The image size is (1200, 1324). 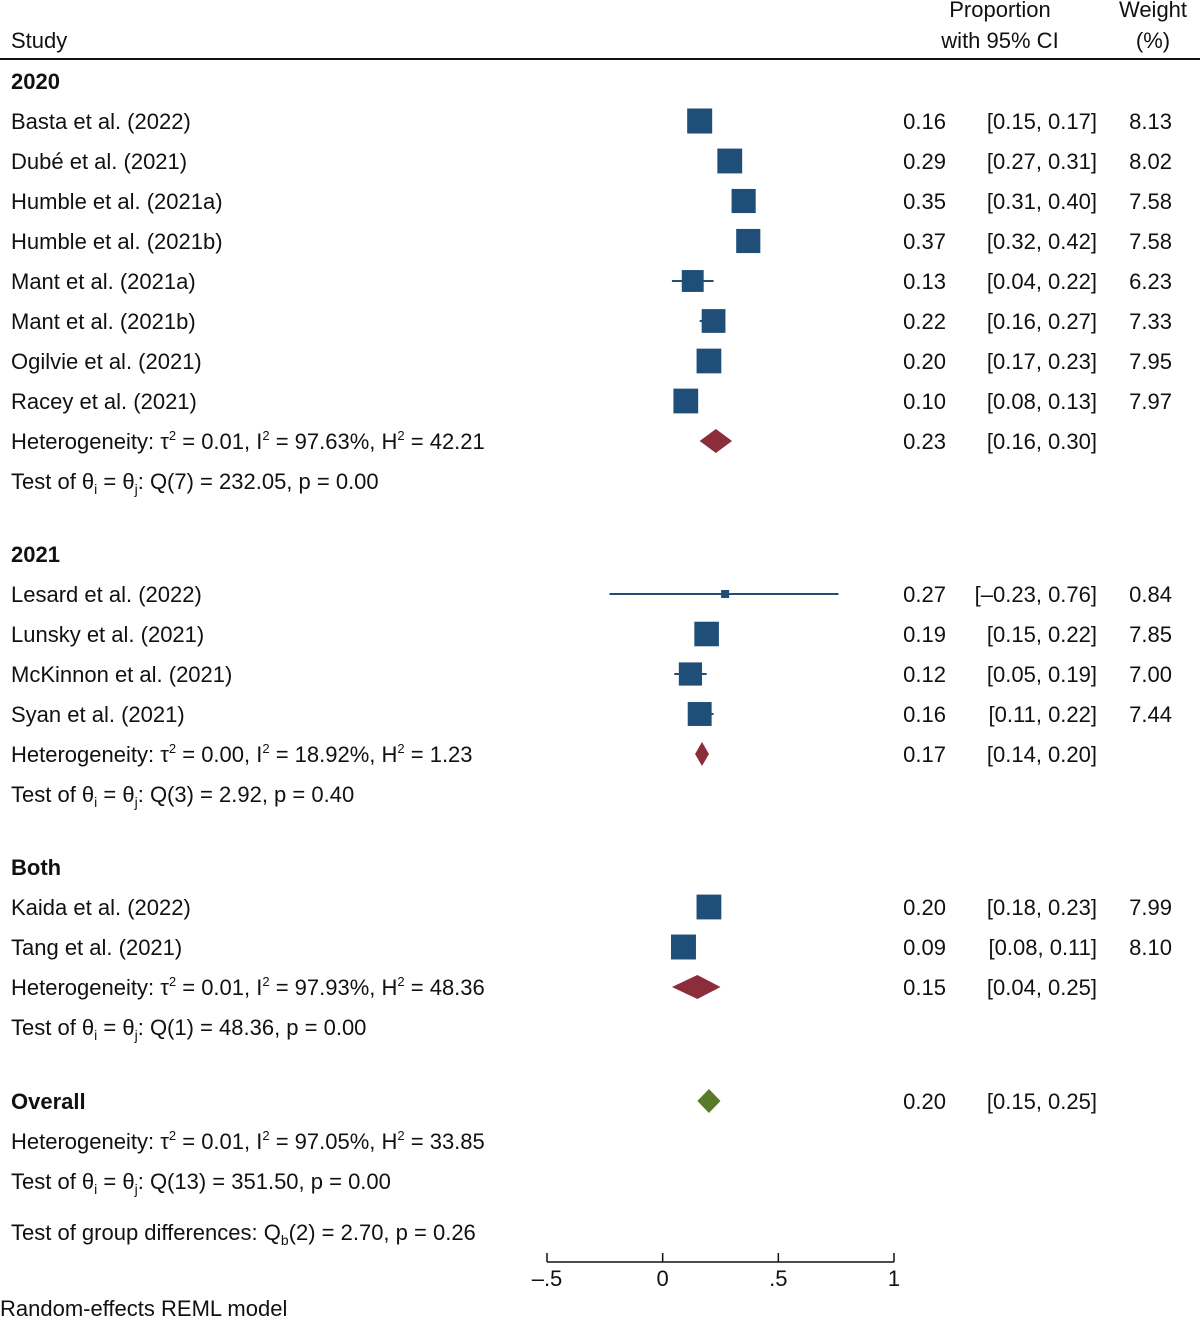 I want to click on study-estimate: 0.12, so click(x=924, y=674).